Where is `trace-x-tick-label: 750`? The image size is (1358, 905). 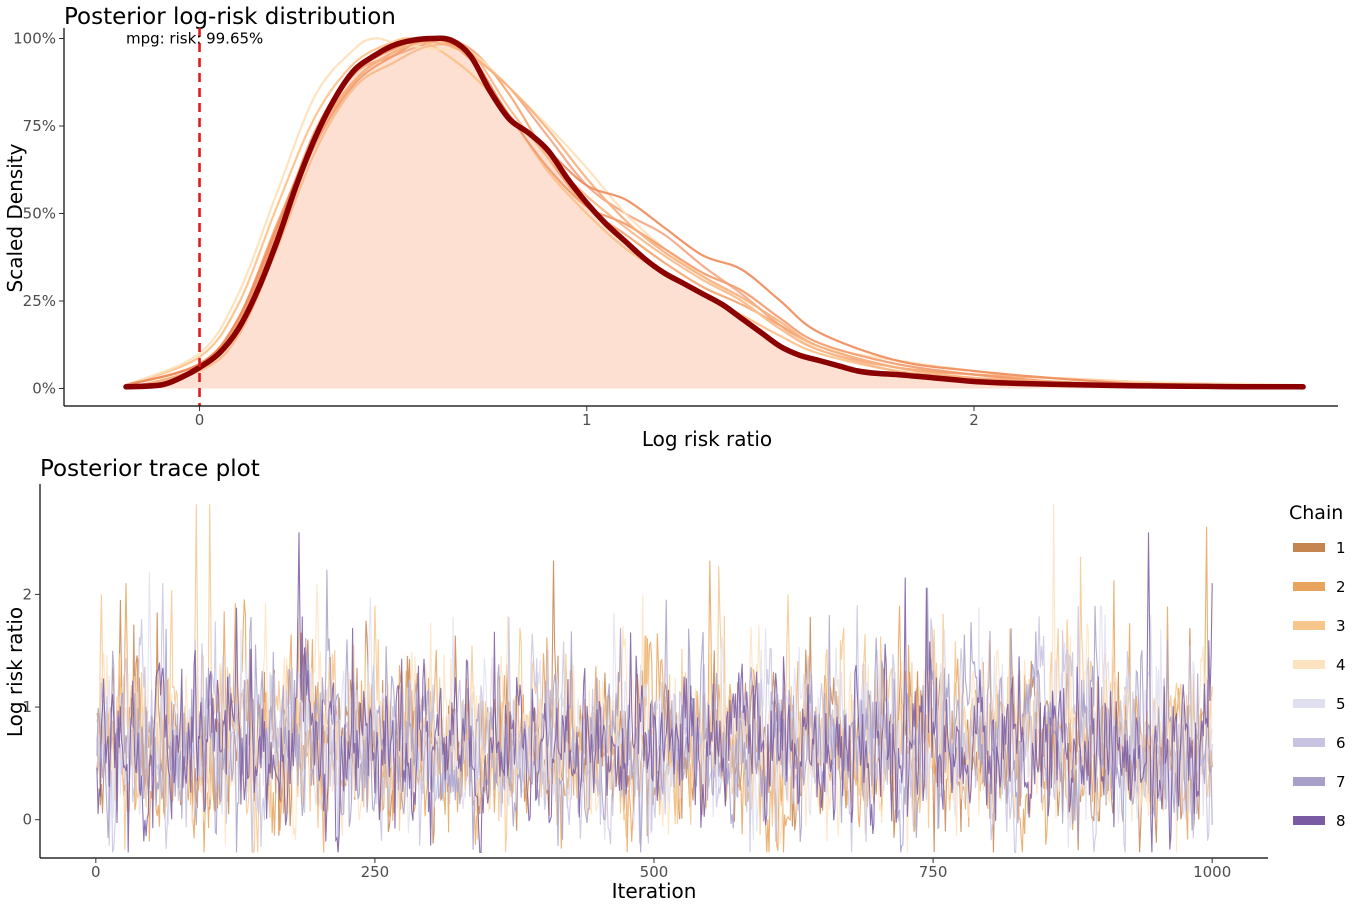
trace-x-tick-label: 750 is located at coordinates (933, 872).